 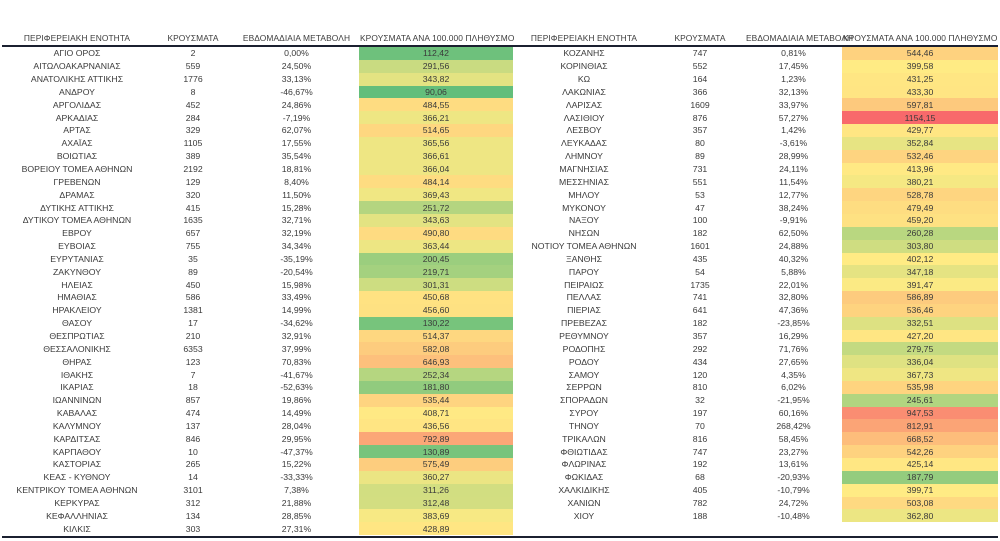 What do you see at coordinates (436, 400) in the screenshot?
I see `per-100k-cell: 535,44` at bounding box center [436, 400].